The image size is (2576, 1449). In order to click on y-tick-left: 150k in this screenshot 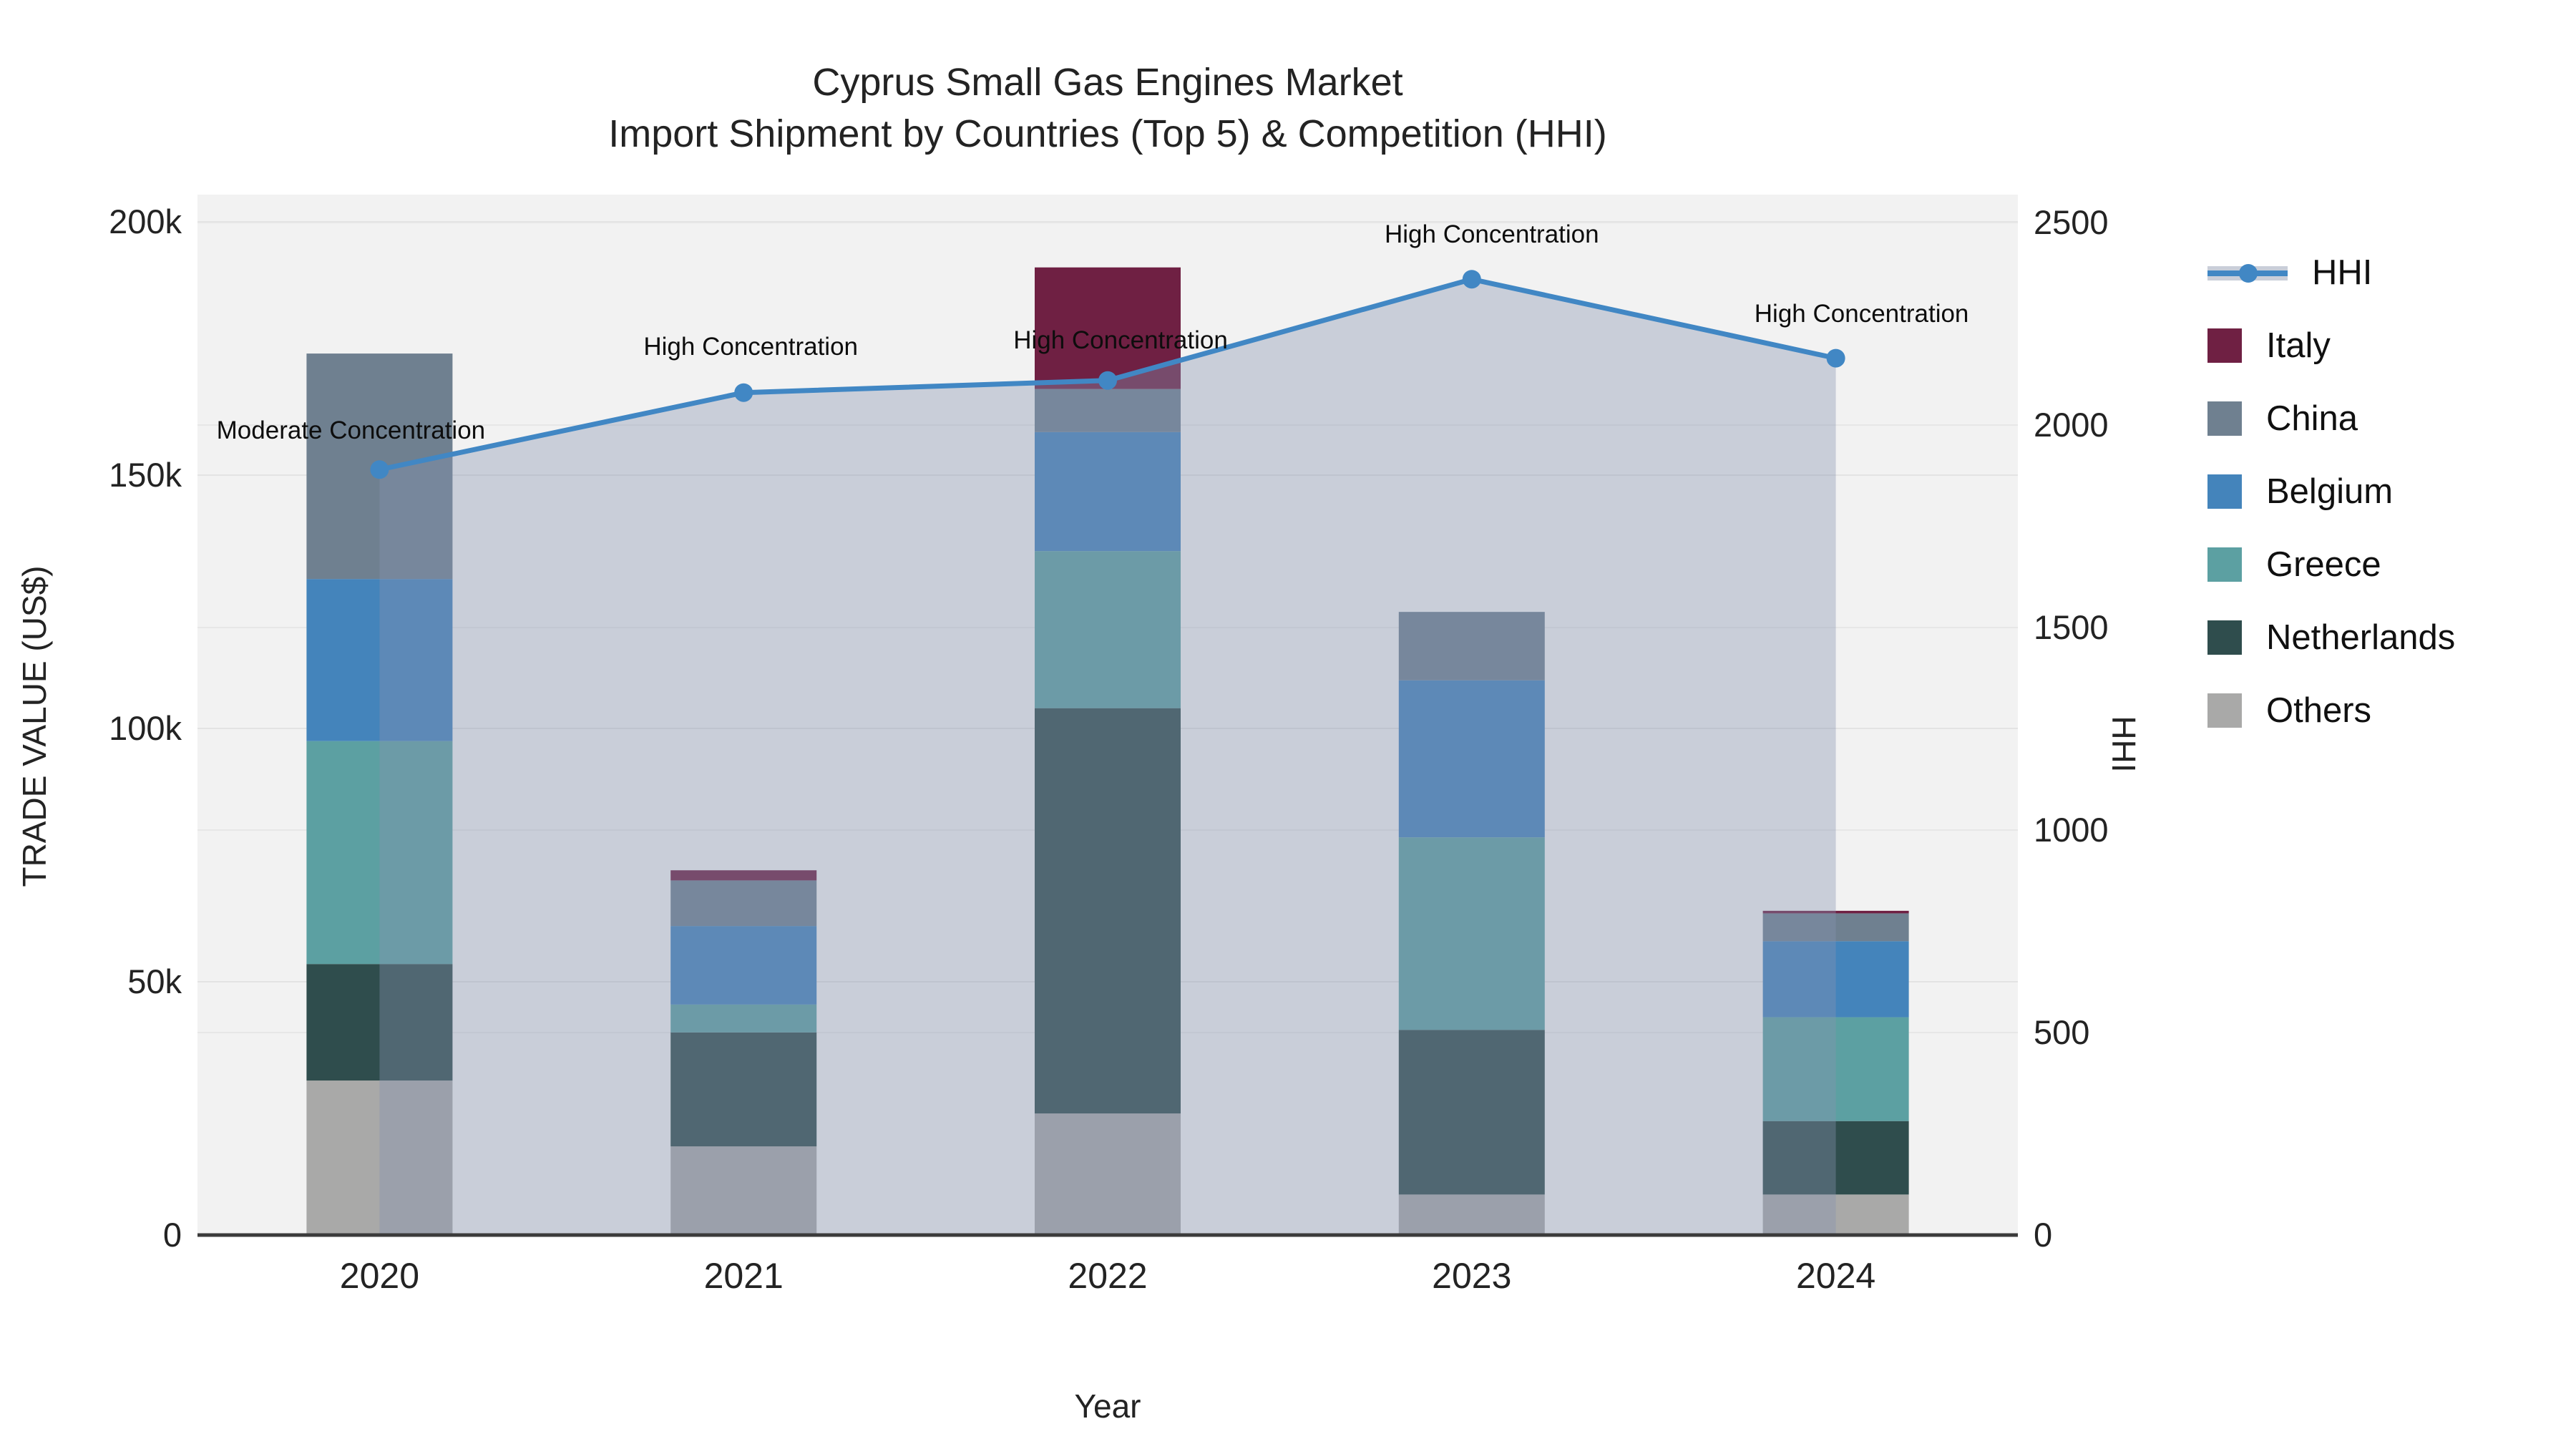, I will do `click(145, 475)`.